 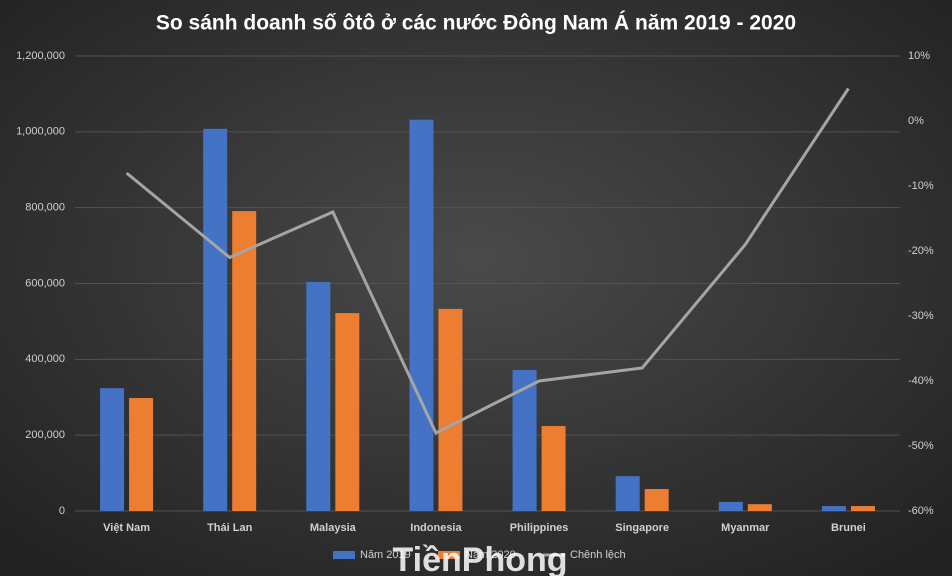 What do you see at coordinates (921, 511) in the screenshot?
I see `y2-tick-label: -60%` at bounding box center [921, 511].